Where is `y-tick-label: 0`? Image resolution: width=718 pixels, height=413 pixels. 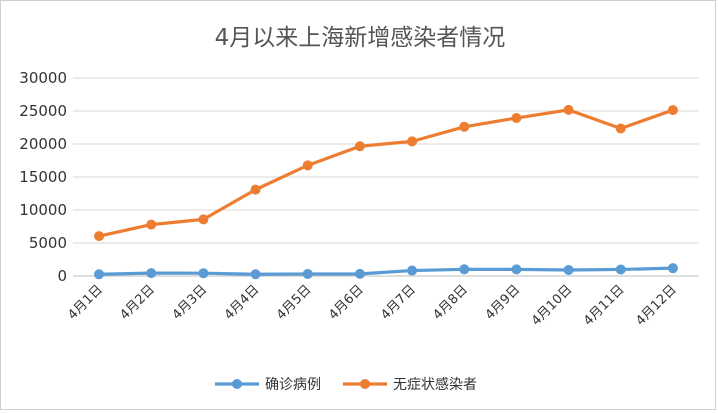 y-tick-label: 0 is located at coordinates (62, 276).